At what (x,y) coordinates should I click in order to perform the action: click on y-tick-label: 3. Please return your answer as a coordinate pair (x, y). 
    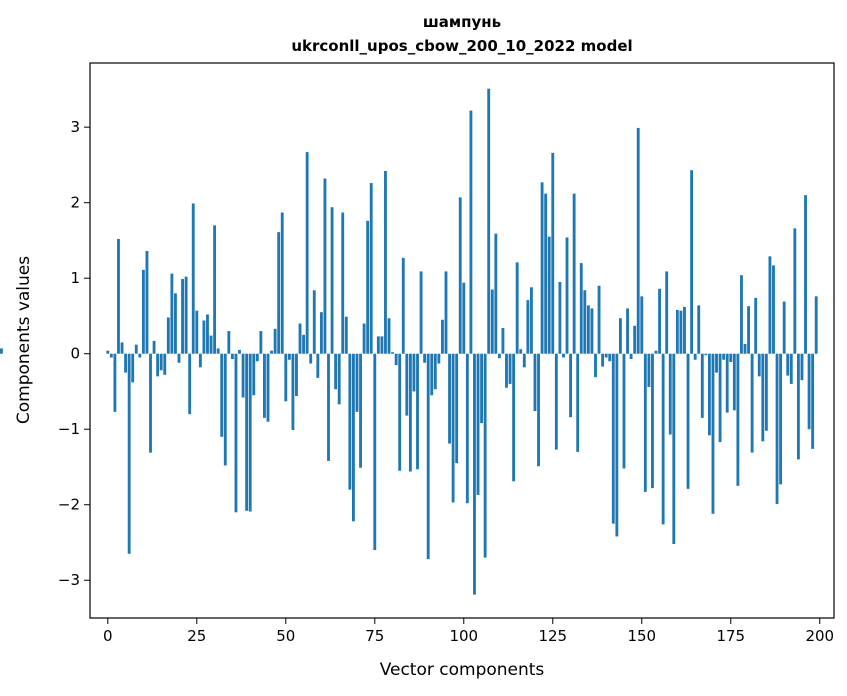
    Looking at the image, I should click on (75, 127).